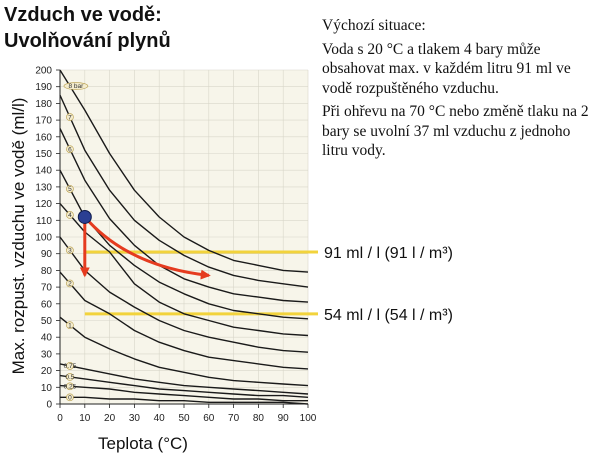 This screenshot has width=600, height=458. I want to click on curve-label-text: 2, so click(70, 284).